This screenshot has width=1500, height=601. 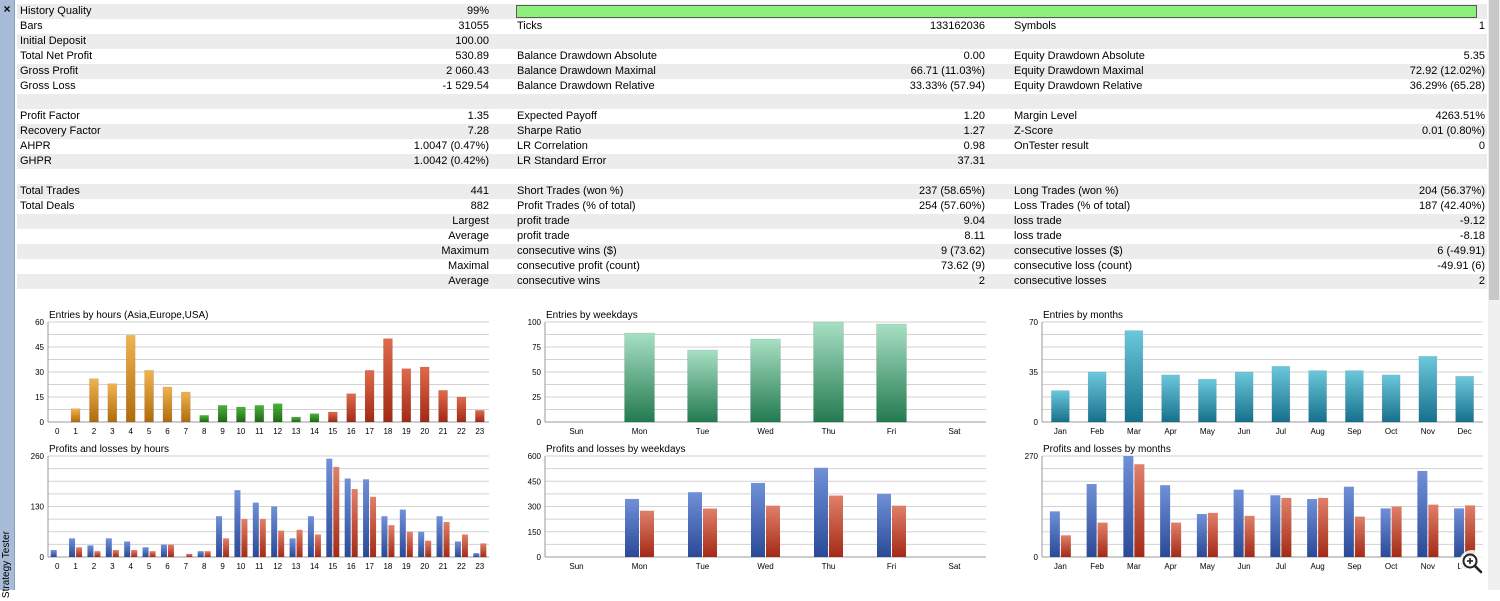 What do you see at coordinates (50, 116) in the screenshot?
I see `stat-label: Profit Factor` at bounding box center [50, 116].